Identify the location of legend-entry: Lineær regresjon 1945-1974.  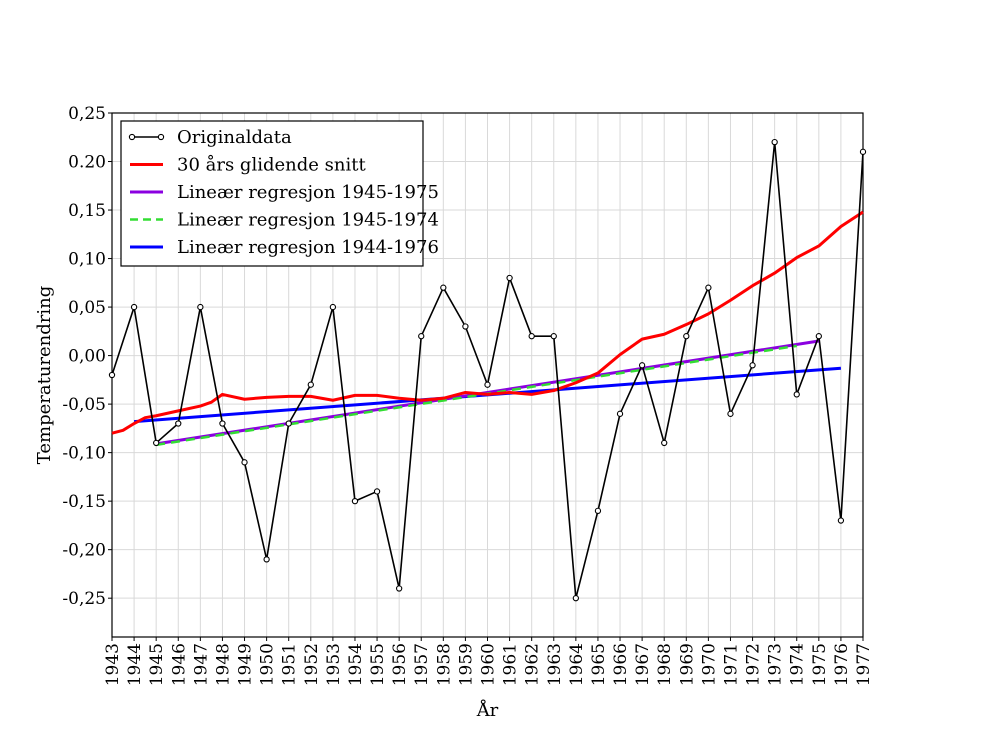
(284, 220).